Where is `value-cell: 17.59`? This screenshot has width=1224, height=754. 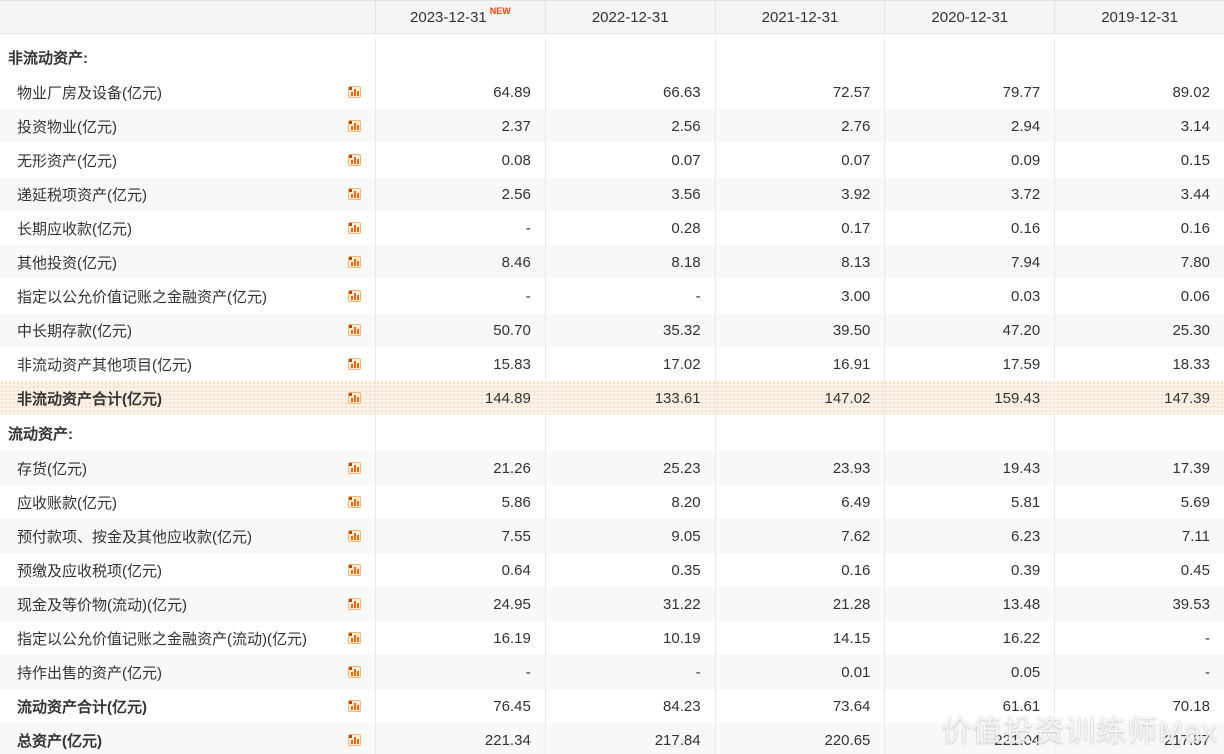 value-cell: 17.59 is located at coordinates (969, 364).